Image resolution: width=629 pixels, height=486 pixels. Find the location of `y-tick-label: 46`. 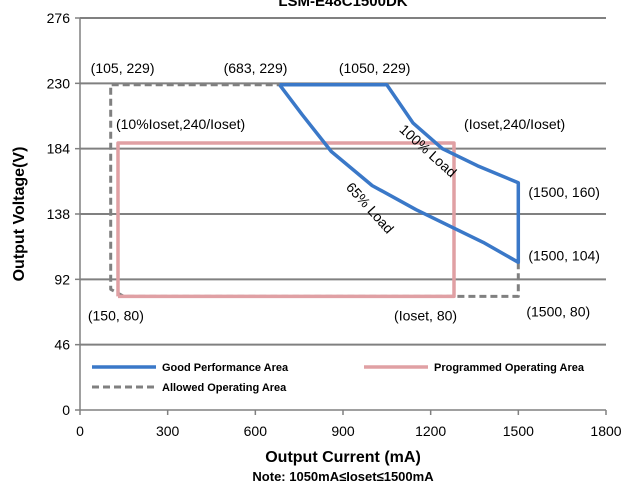

y-tick-label: 46 is located at coordinates (62, 345).